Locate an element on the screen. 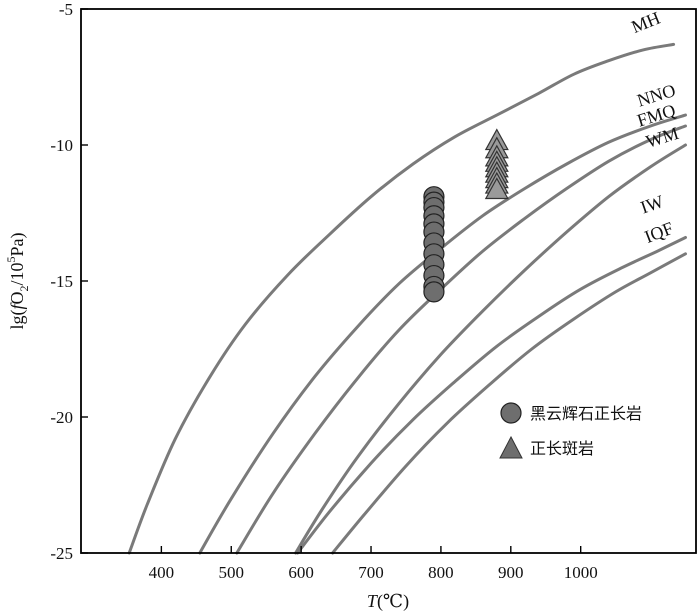 This screenshot has width=700, height=615. buffer-label-mh: MH is located at coordinates (646, 22).